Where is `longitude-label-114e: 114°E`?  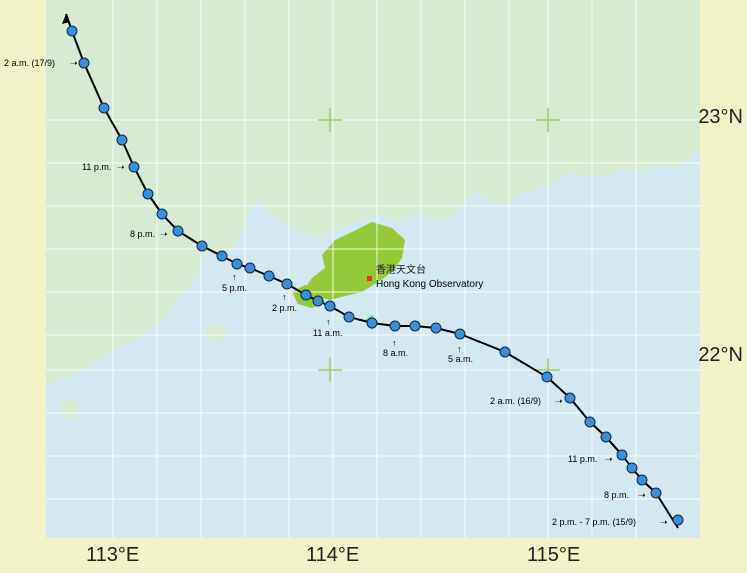
longitude-label-114e: 114°E is located at coordinates (333, 555).